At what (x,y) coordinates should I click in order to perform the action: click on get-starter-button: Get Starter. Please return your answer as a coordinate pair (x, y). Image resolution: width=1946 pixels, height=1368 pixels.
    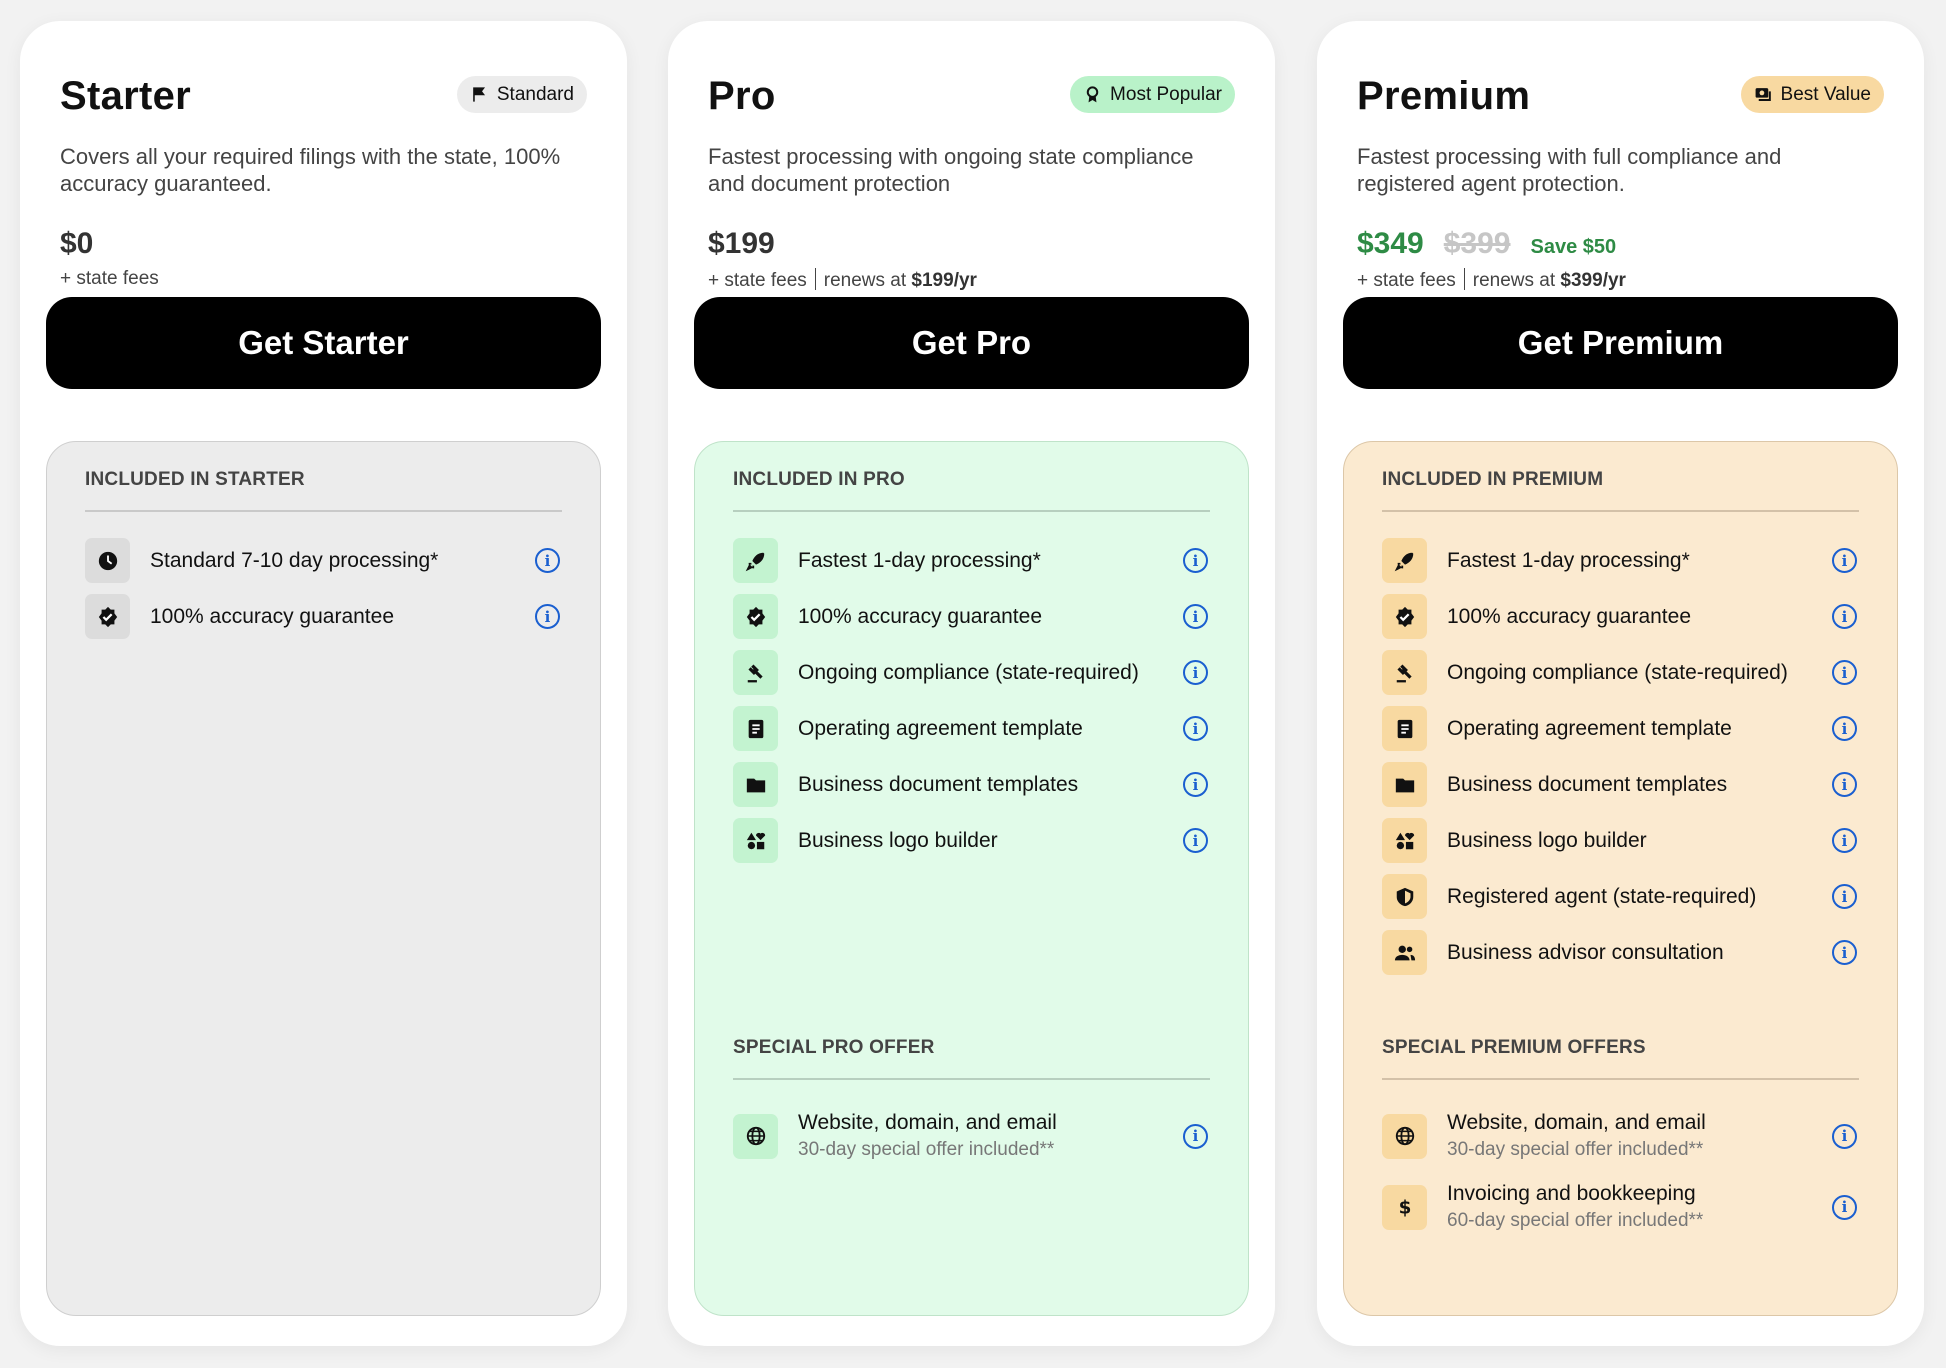
    Looking at the image, I should click on (323, 343).